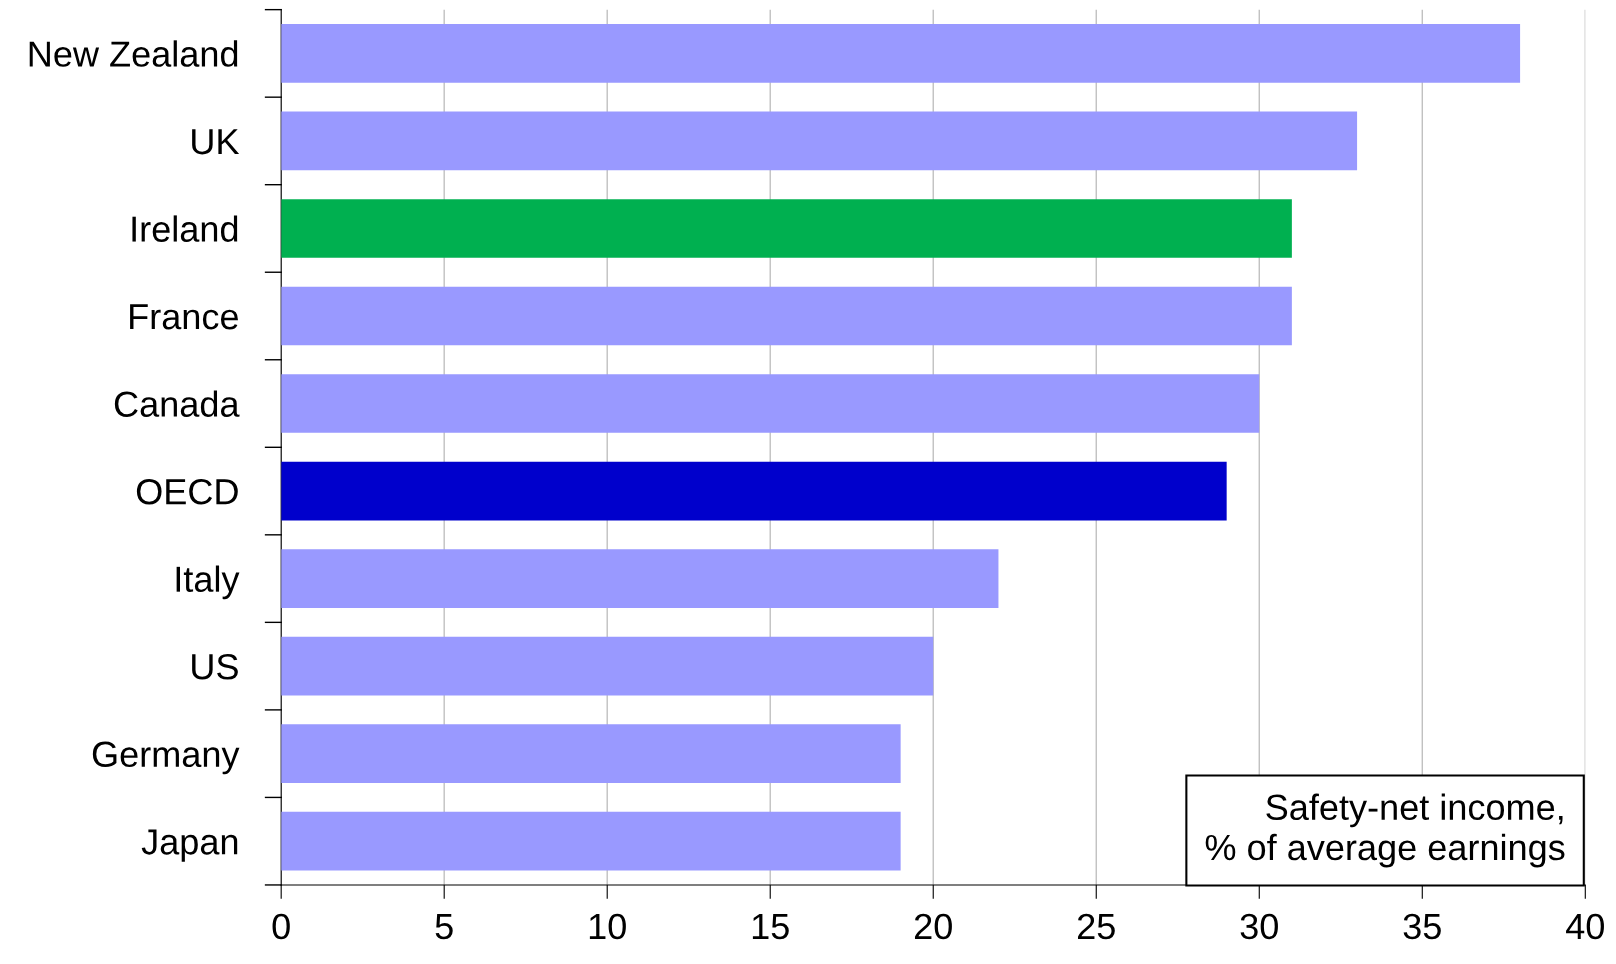 This screenshot has height=964, width=1616. Describe the element at coordinates (1422, 926) in the screenshot. I see `x-tick-label: 35` at that location.